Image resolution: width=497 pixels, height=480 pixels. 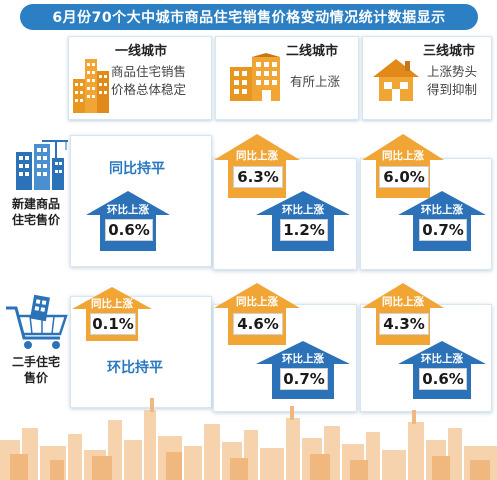 I want to click on column-desc-line: 有所上涨, so click(x=315, y=81).